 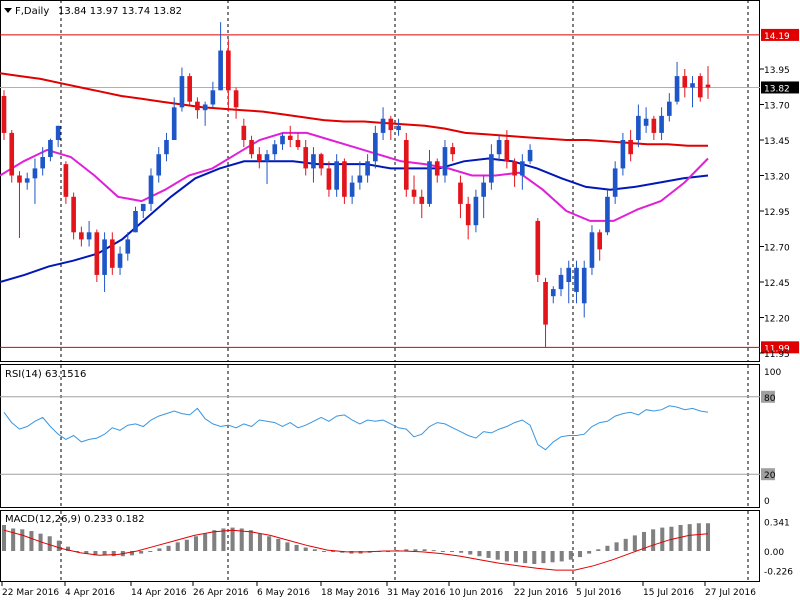 I want to click on time-axis-label: 22 Mar 2016, so click(x=30, y=593).